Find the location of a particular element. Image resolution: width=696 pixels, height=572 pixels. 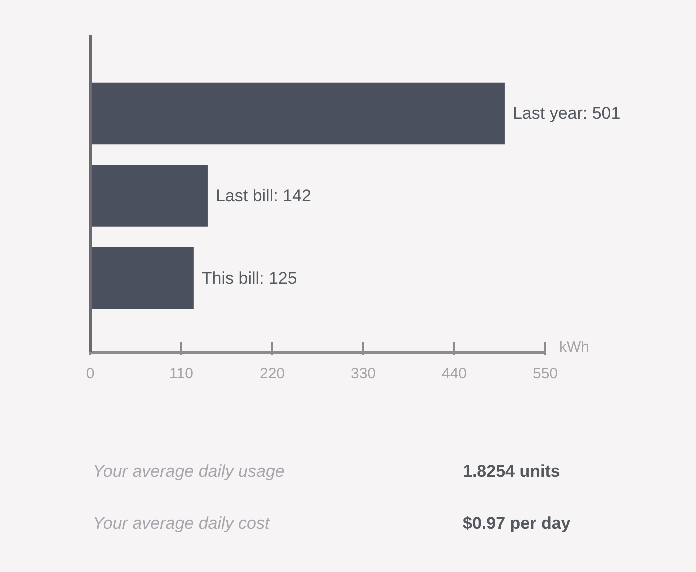

x-tick-label: 0 is located at coordinates (90, 374).